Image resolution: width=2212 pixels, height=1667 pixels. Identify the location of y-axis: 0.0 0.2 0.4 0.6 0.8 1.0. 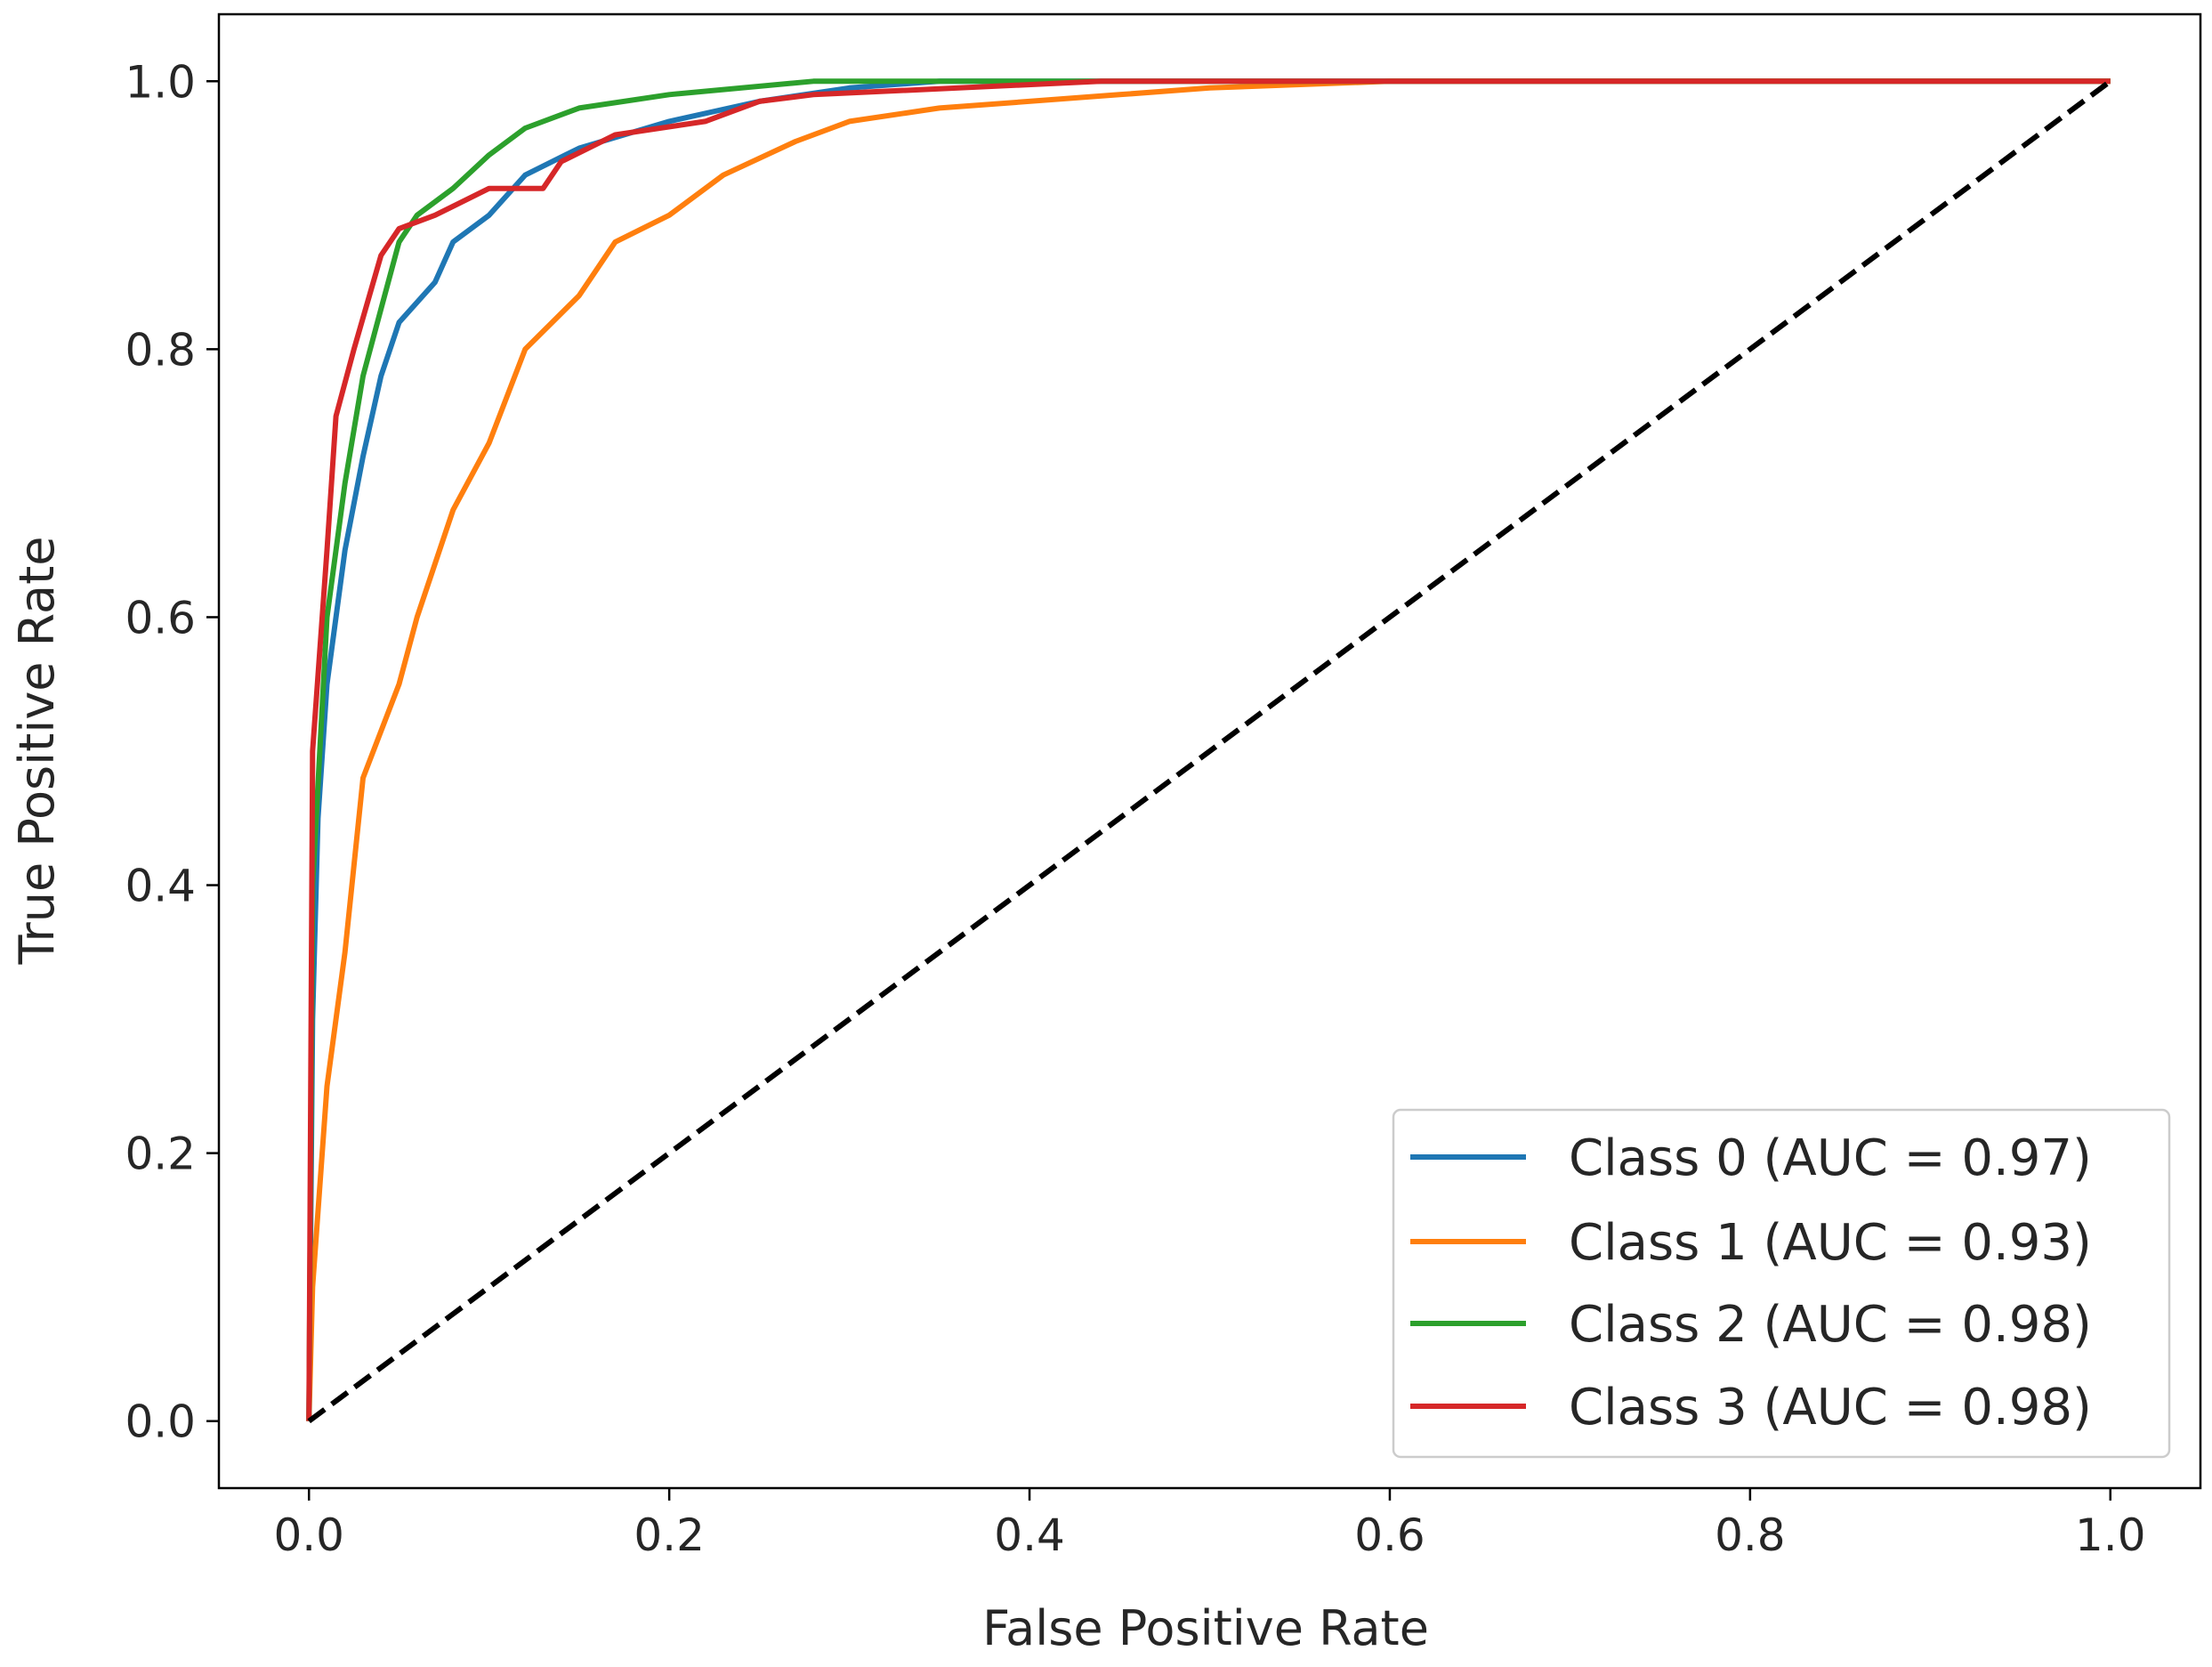
(172, 752).